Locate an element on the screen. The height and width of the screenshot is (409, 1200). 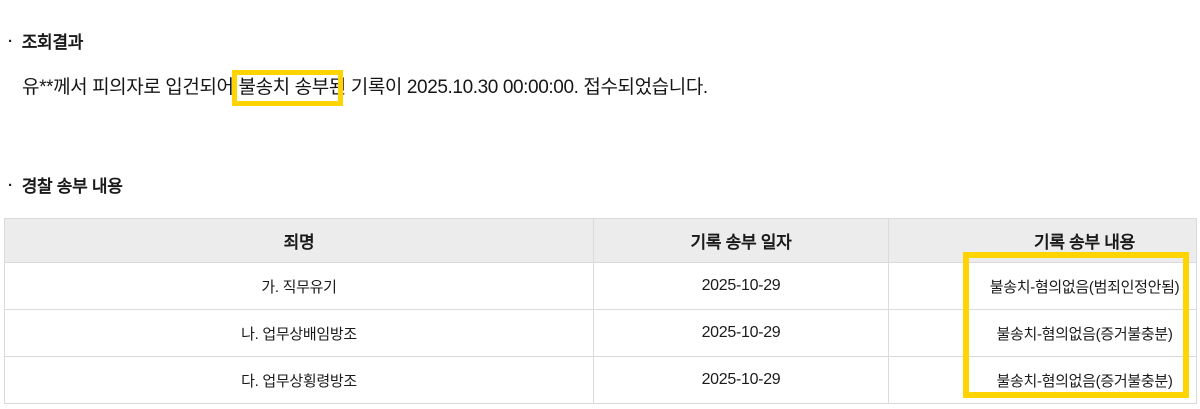
send-content-cell: 불송치-혐의없음(범죄인정안됨) is located at coordinates (1042, 286).